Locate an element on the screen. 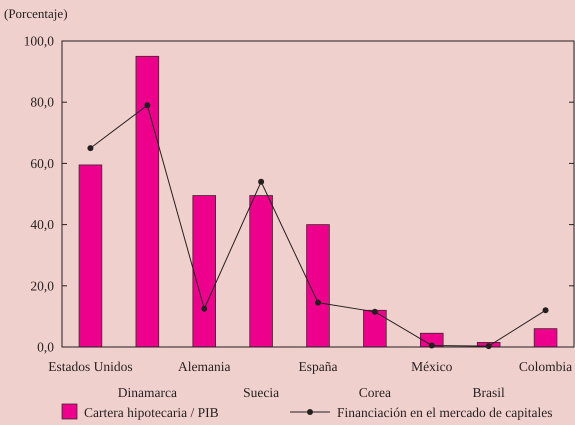 Image resolution: width=575 pixels, height=425 pixels. x-tick-label: Corea is located at coordinates (375, 392).